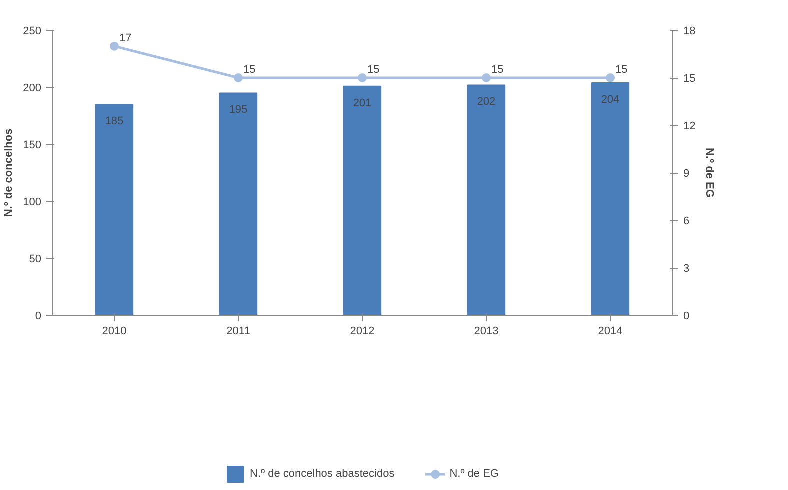 The image size is (788, 490). What do you see at coordinates (238, 332) in the screenshot?
I see `x-tick-label: 2011` at bounding box center [238, 332].